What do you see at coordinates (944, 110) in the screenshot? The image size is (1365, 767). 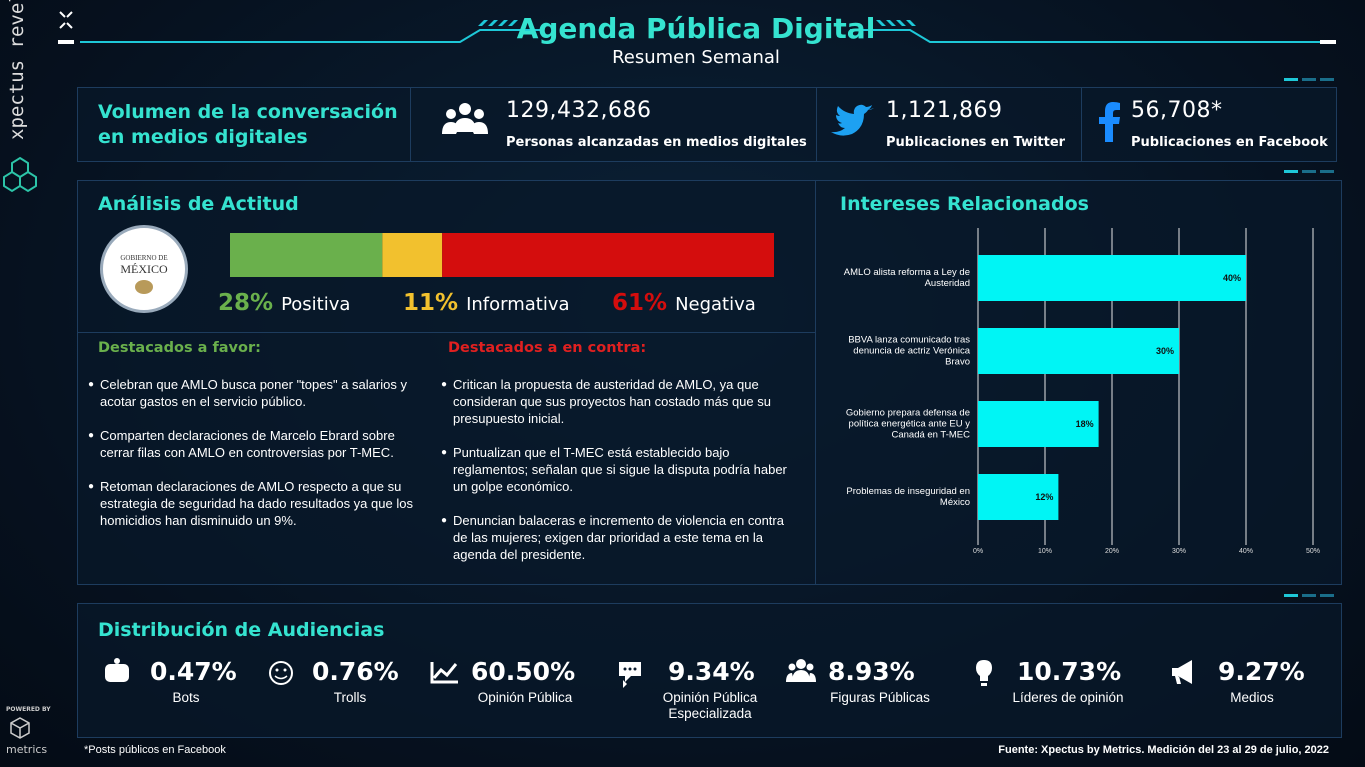 I see `stat-value: 1,121,869` at bounding box center [944, 110].